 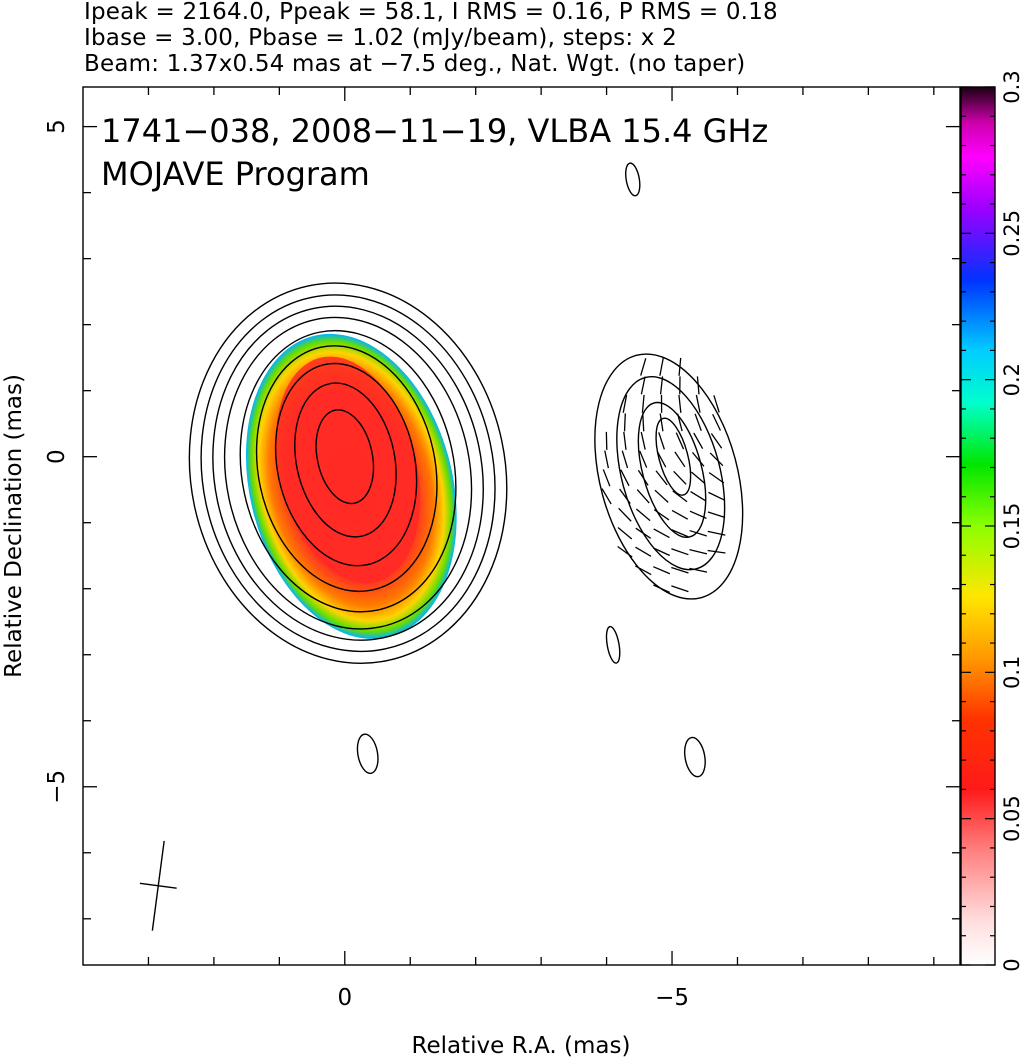 What do you see at coordinates (14, 526) in the screenshot?
I see `y-axis-label: Relative Declination (mas)` at bounding box center [14, 526].